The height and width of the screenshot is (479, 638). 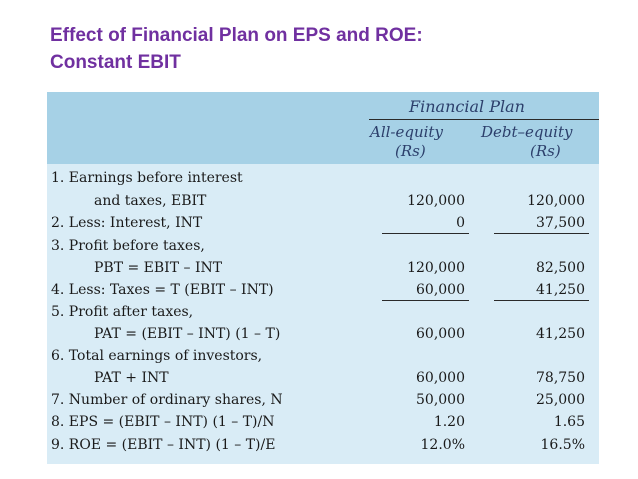 What do you see at coordinates (442, 445) in the screenshot?
I see `cell-all-equity: 12.0%` at bounding box center [442, 445].